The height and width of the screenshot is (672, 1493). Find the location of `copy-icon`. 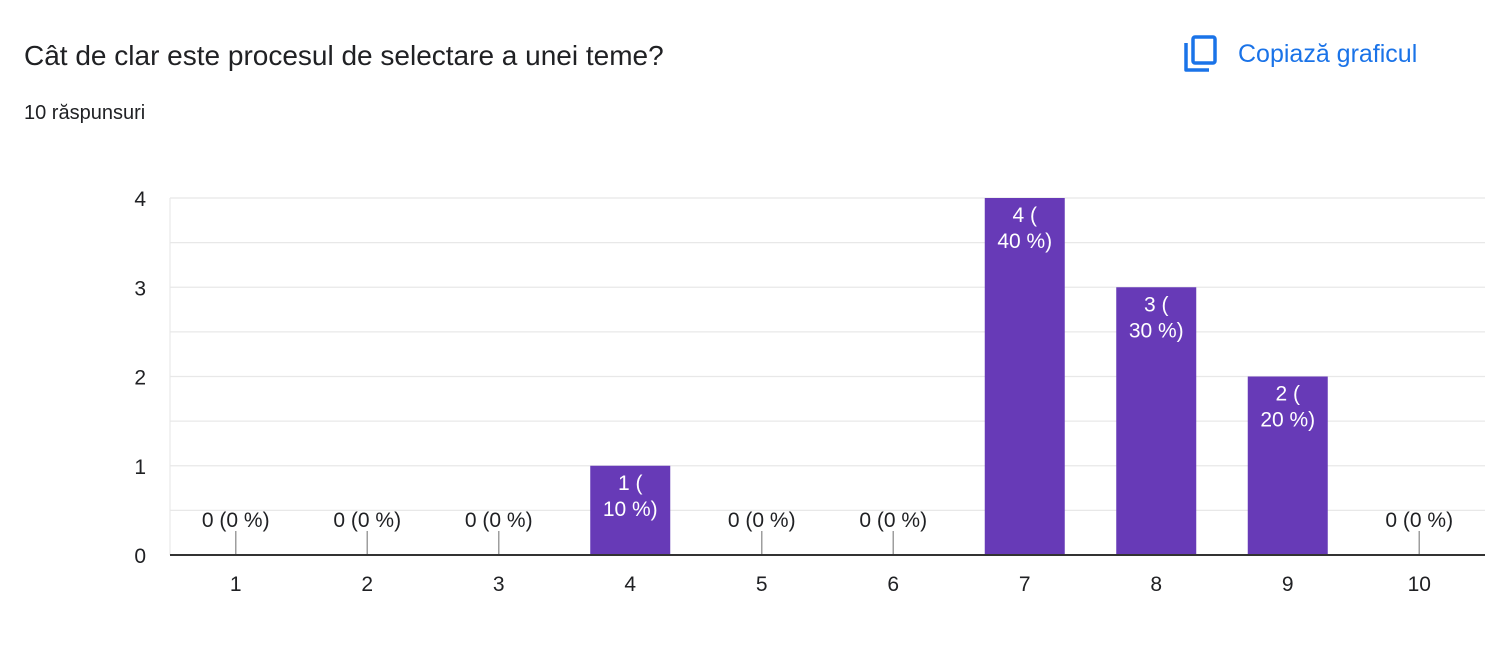

copy-icon is located at coordinates (1200, 54).